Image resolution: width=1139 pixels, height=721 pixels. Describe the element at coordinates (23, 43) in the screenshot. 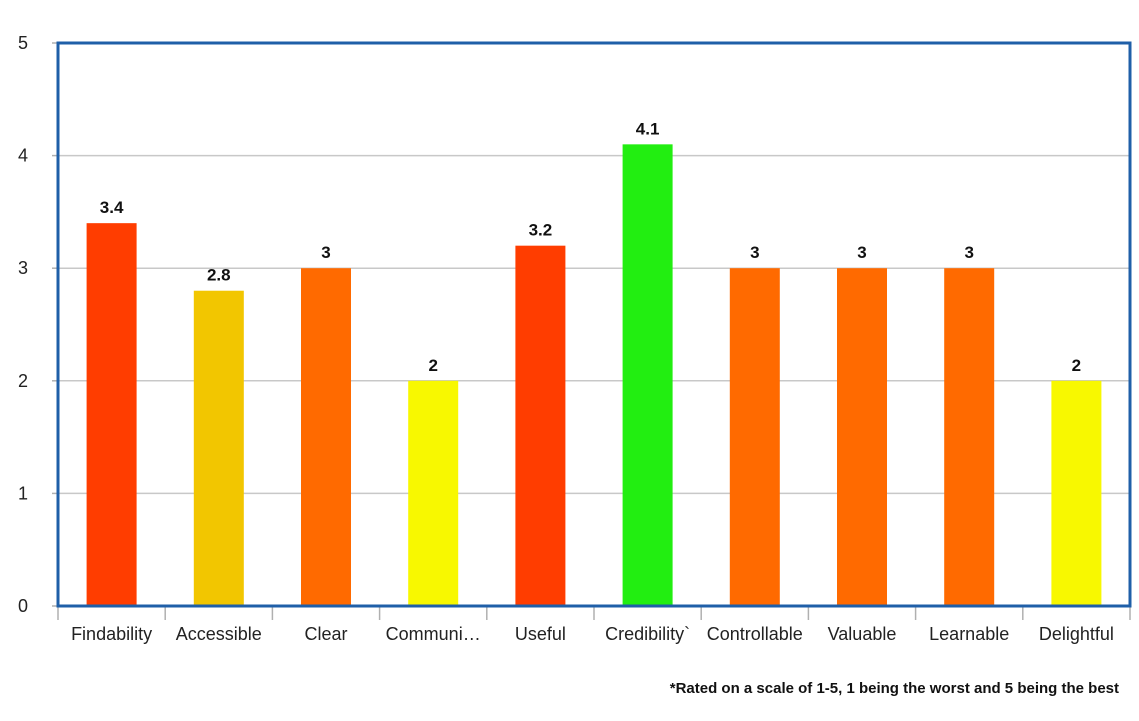

I see `y-tick-label: 5` at that location.